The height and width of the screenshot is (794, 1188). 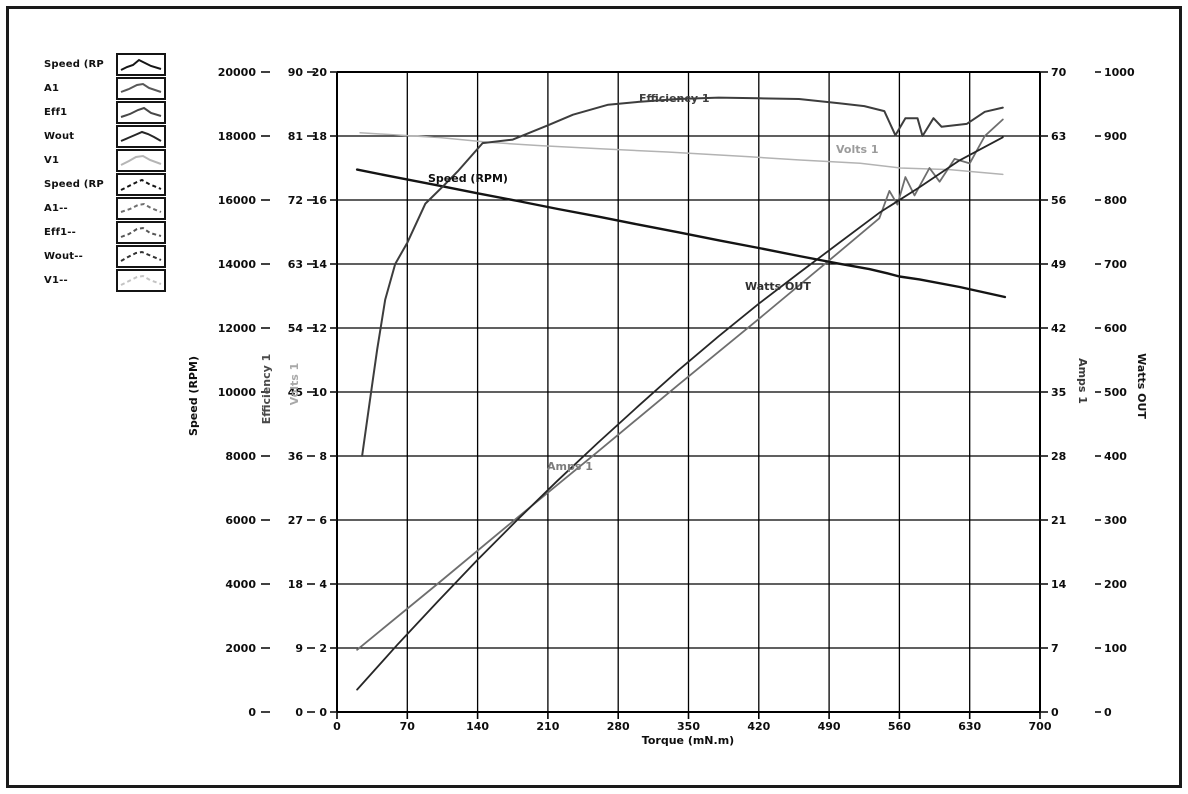 I want to click on legend-item-wout-dashed: Wout--, so click(x=105, y=256).